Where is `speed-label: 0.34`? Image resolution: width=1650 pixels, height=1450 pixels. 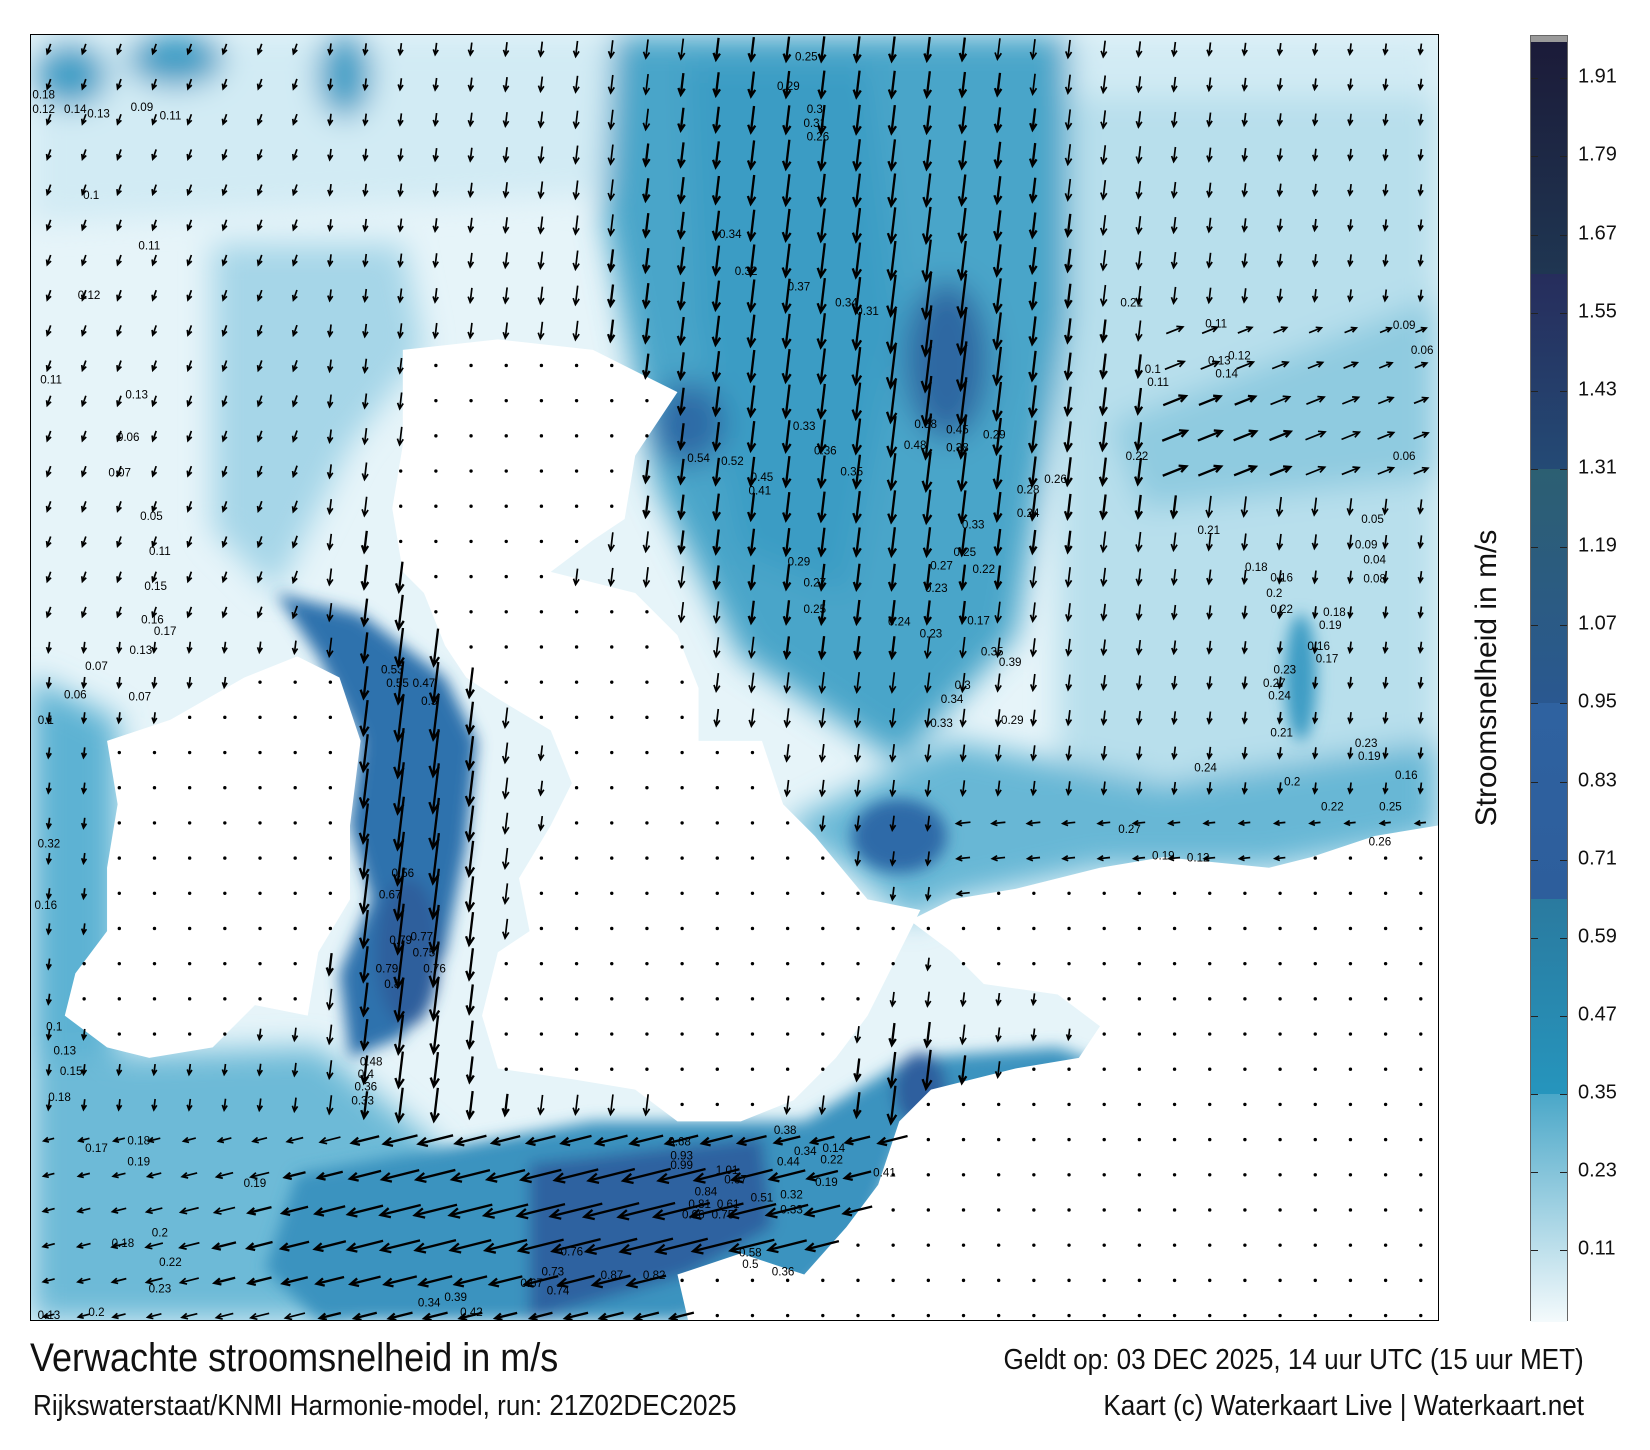
speed-label: 0.34 is located at coordinates (805, 1151).